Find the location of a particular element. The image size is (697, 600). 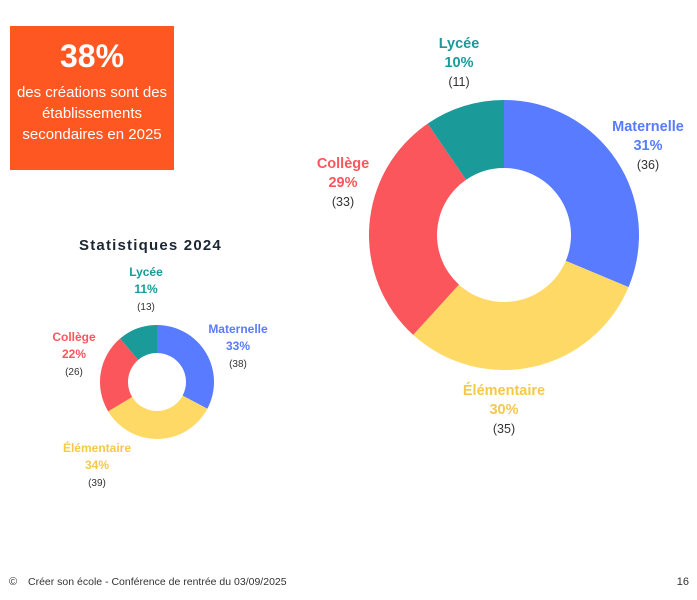

main-count-college: (33) is located at coordinates (343, 202).